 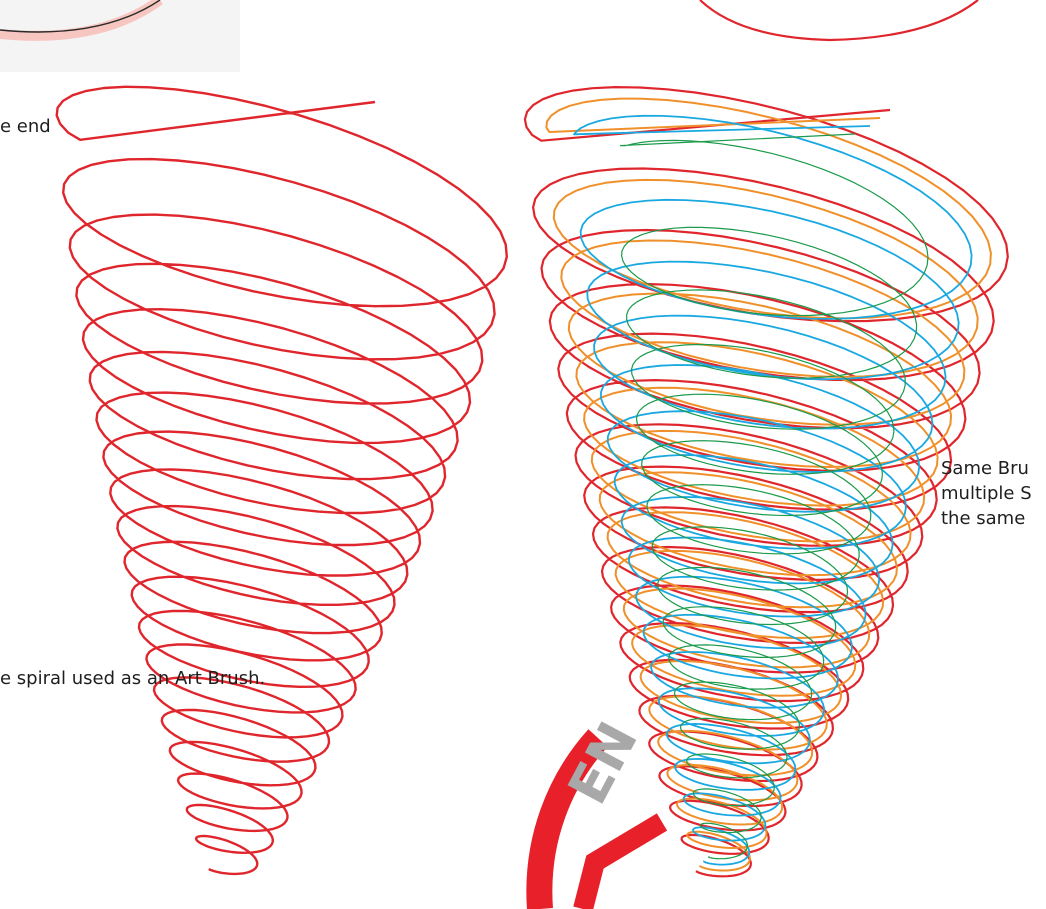 I want to click on caption-line: the same, so click(x=983, y=518).